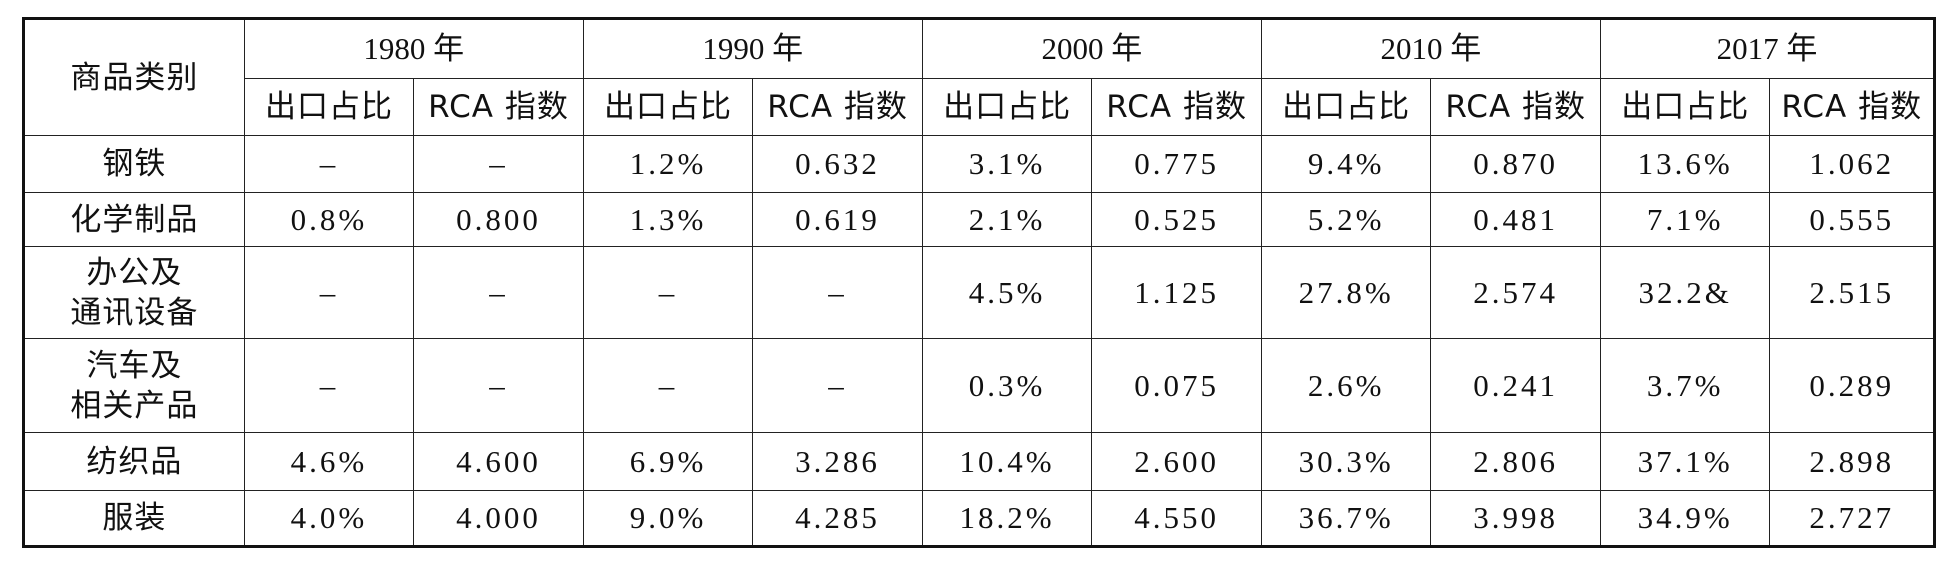 Image resolution: width=1958 pixels, height=561 pixels. Describe the element at coordinates (837, 219) in the screenshot. I see `value-cell: 0.619` at that location.